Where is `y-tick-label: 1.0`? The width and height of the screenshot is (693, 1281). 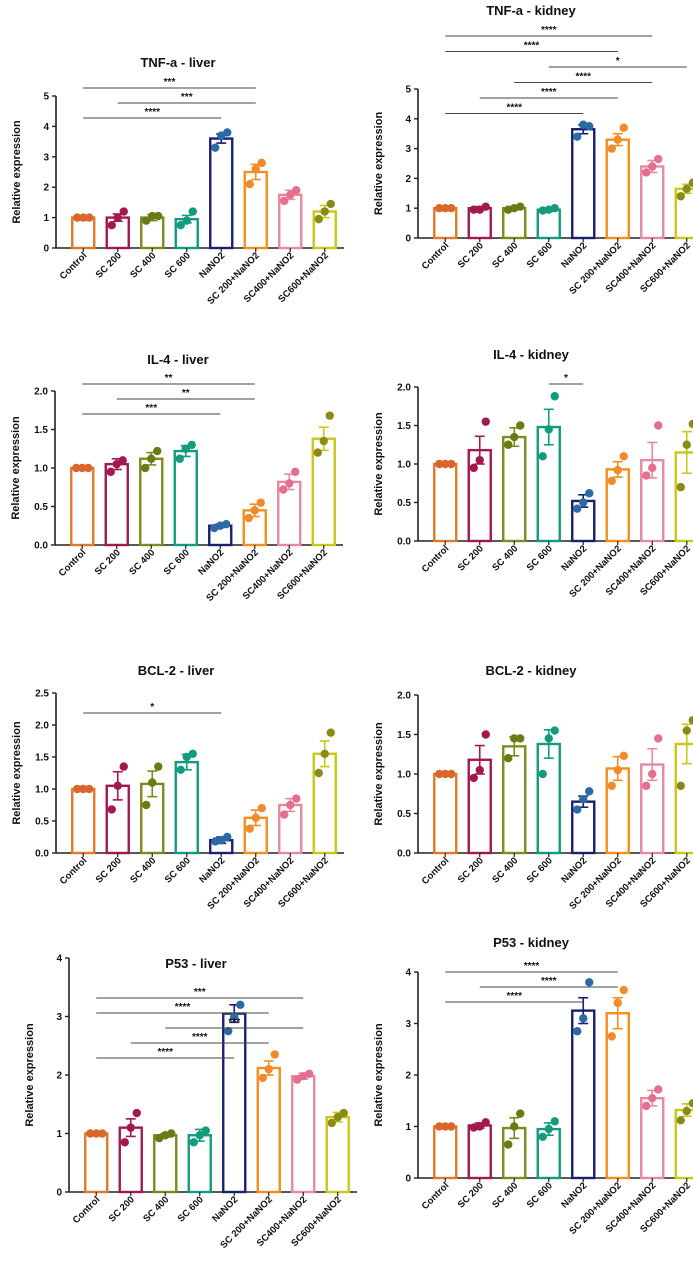
y-tick-label: 1.0 is located at coordinates (404, 775).